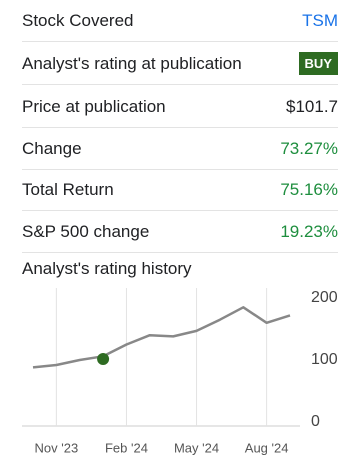 This screenshot has width=356, height=457. I want to click on value: 19.23%, so click(309, 231).